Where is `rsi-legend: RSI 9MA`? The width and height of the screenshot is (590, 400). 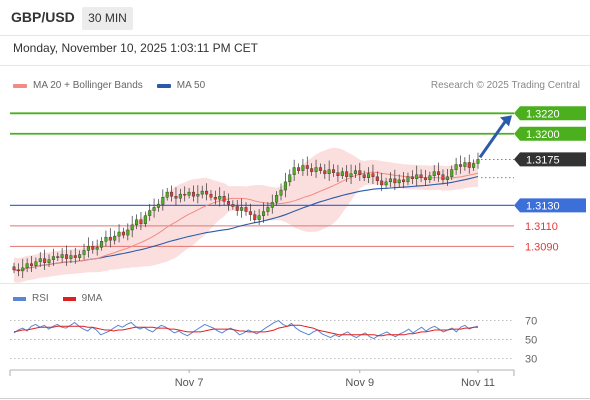
rsi-legend: RSI 9MA is located at coordinates (64, 298).